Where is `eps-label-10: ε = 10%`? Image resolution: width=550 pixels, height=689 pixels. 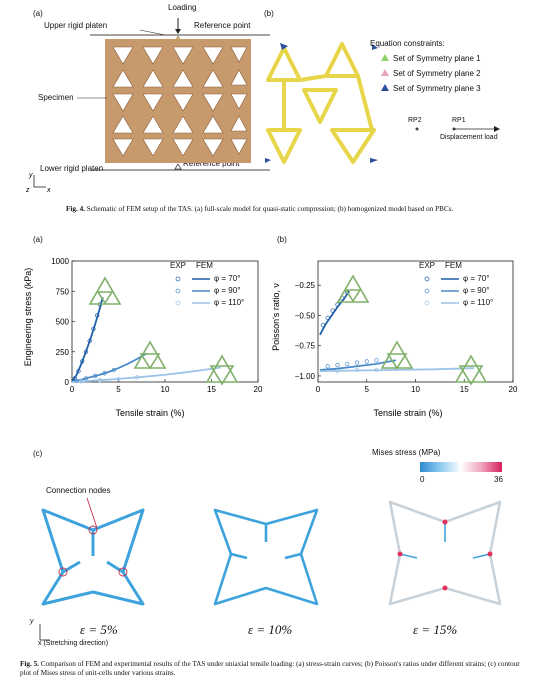
eps-label-10: ε = 10% is located at coordinates (270, 629).